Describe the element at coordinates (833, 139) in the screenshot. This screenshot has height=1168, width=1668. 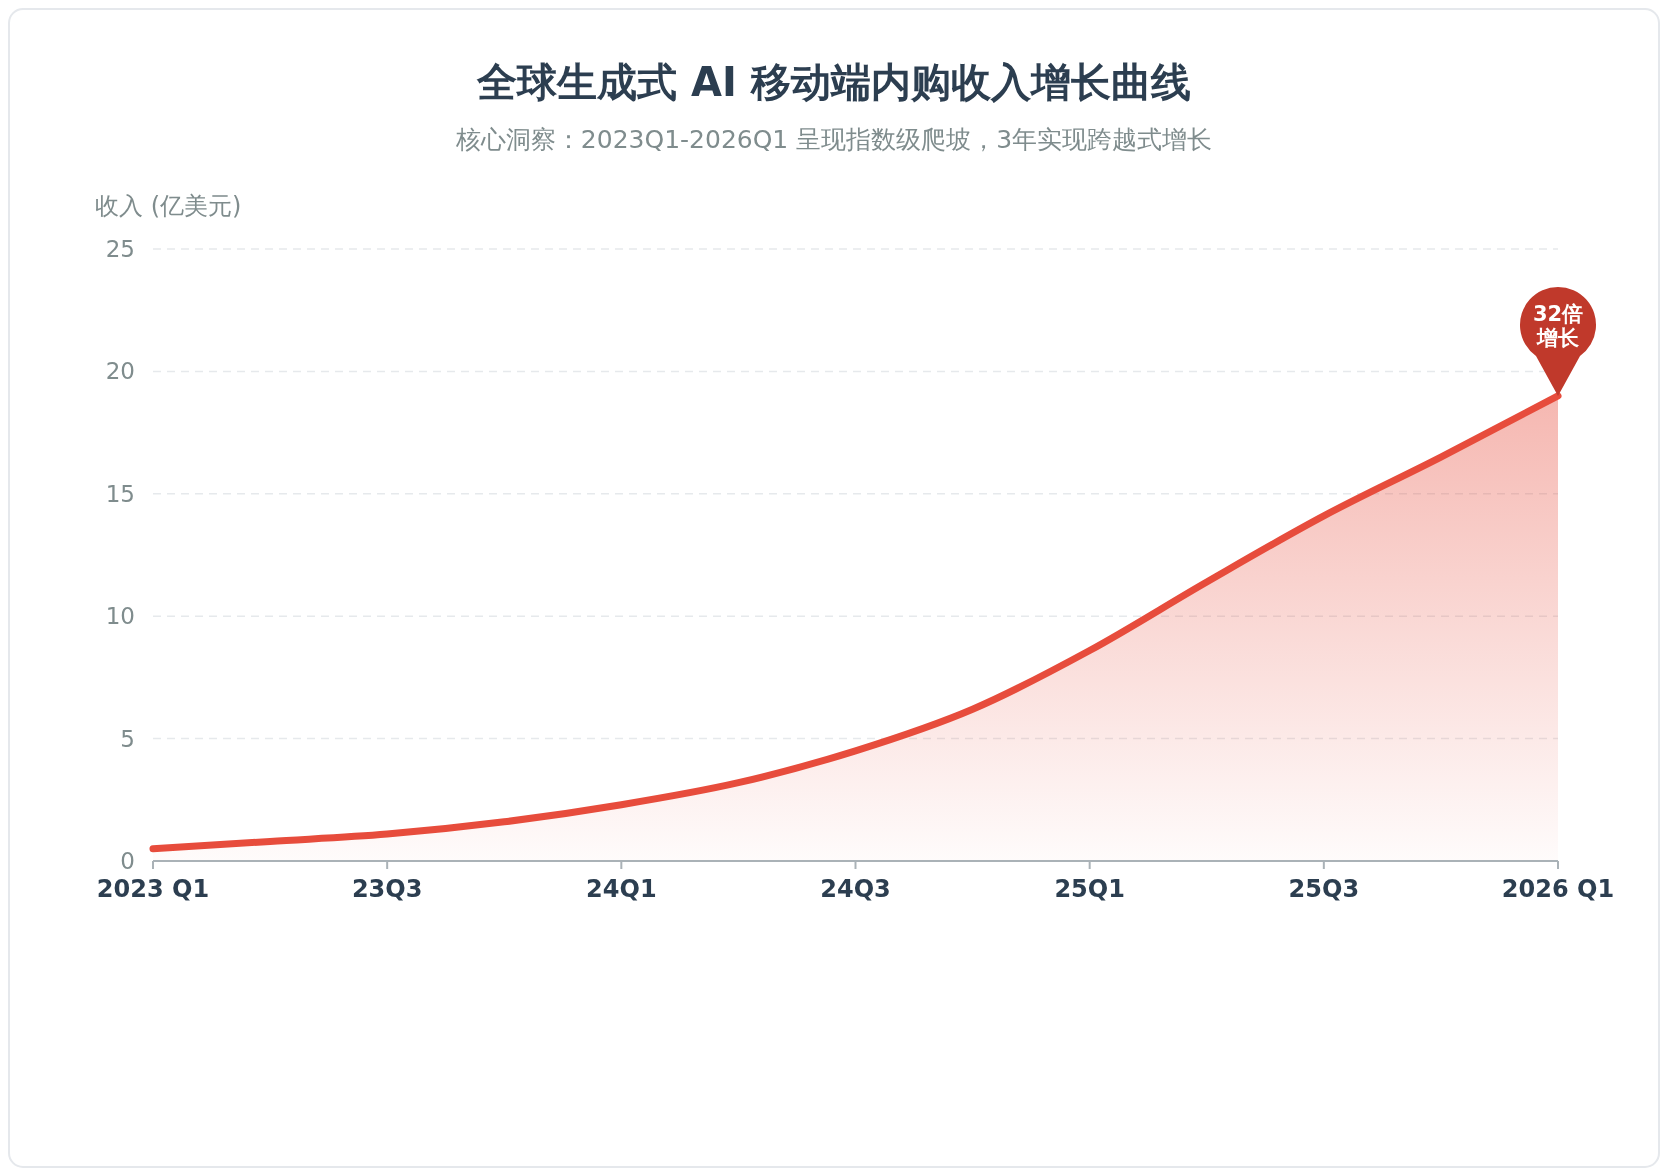
I see `chart-subtitle: 核心洞察：2023Q1-2026Q1 呈现指数级爬坡，3年实现跨越式增长` at that location.